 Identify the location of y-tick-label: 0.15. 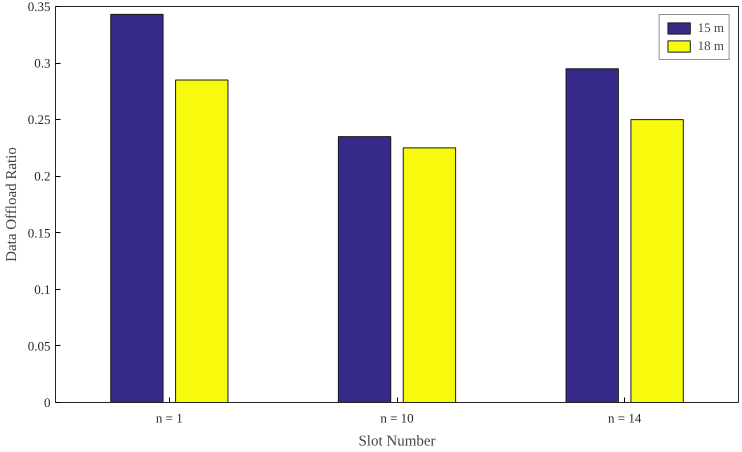
(39, 232).